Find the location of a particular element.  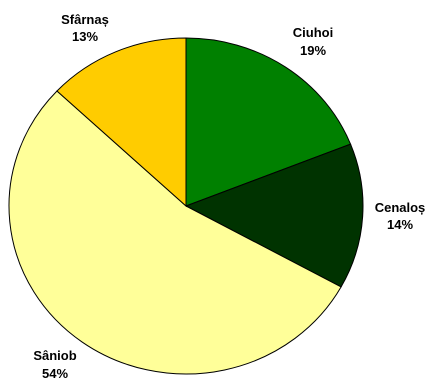

pie-slice-sfarnas is located at coordinates (121, 122).